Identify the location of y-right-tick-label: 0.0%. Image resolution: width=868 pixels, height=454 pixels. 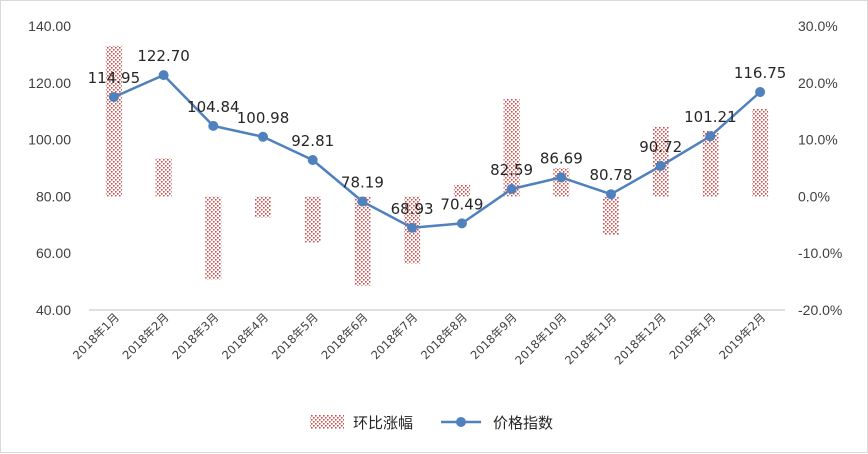
(814, 196).